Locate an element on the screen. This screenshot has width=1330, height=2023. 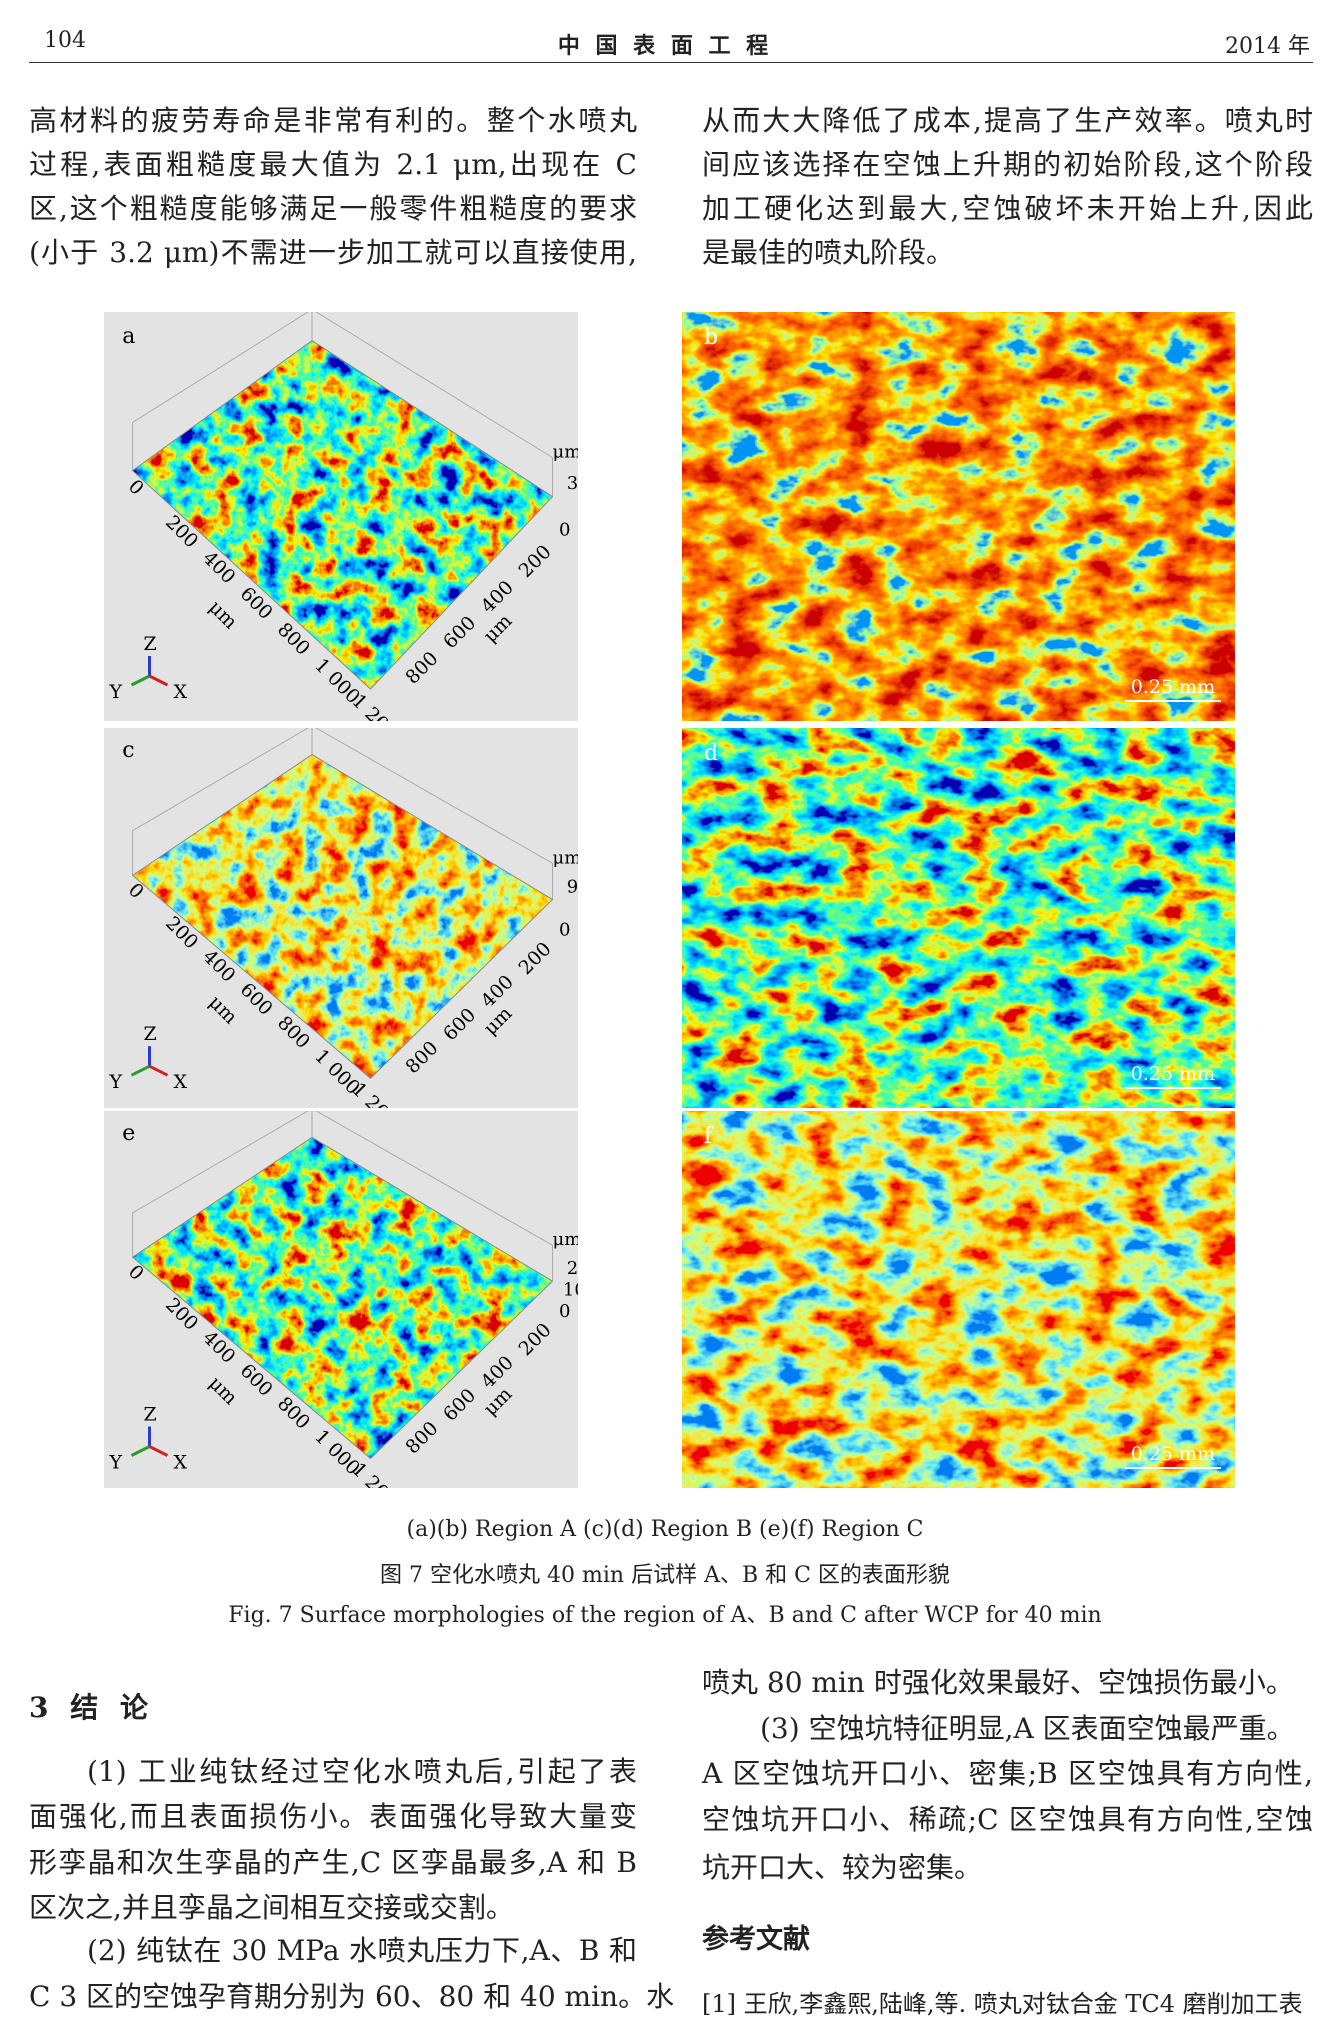
panel-label: e is located at coordinates (128, 1133).